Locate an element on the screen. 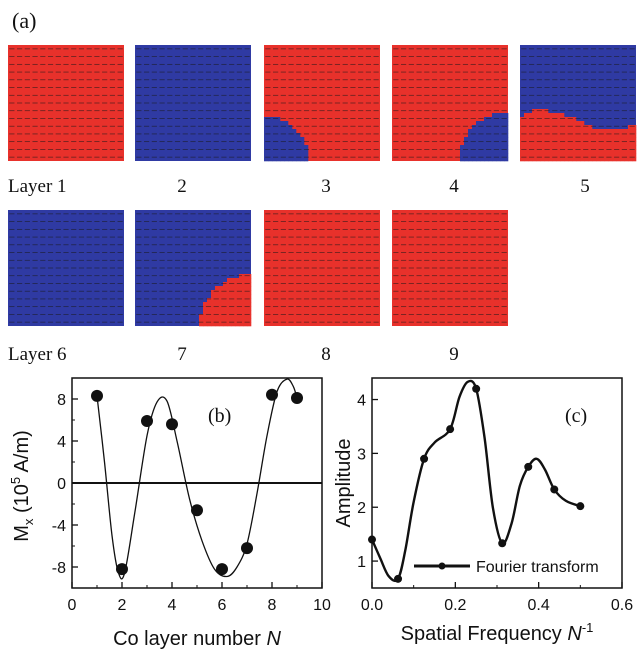 Image resolution: width=640 pixels, height=650 pixels. chart-b-ytick-label: -4 is located at coordinates (59, 526).